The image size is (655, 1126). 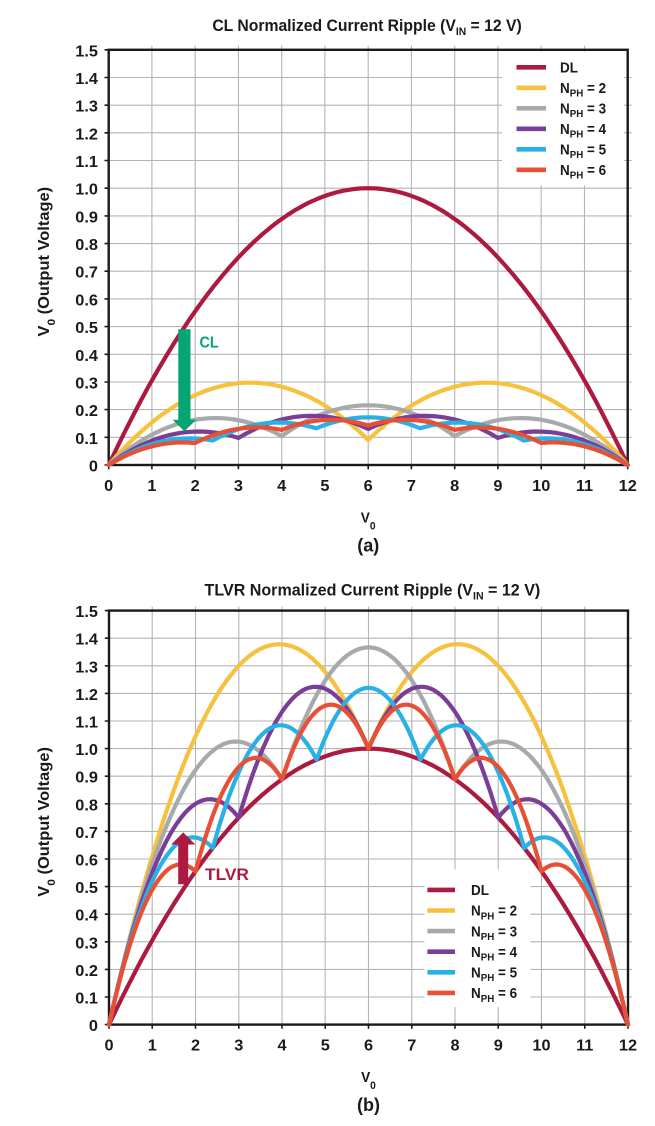 What do you see at coordinates (368, 1105) in the screenshot?
I see `svg-text: (b)` at bounding box center [368, 1105].